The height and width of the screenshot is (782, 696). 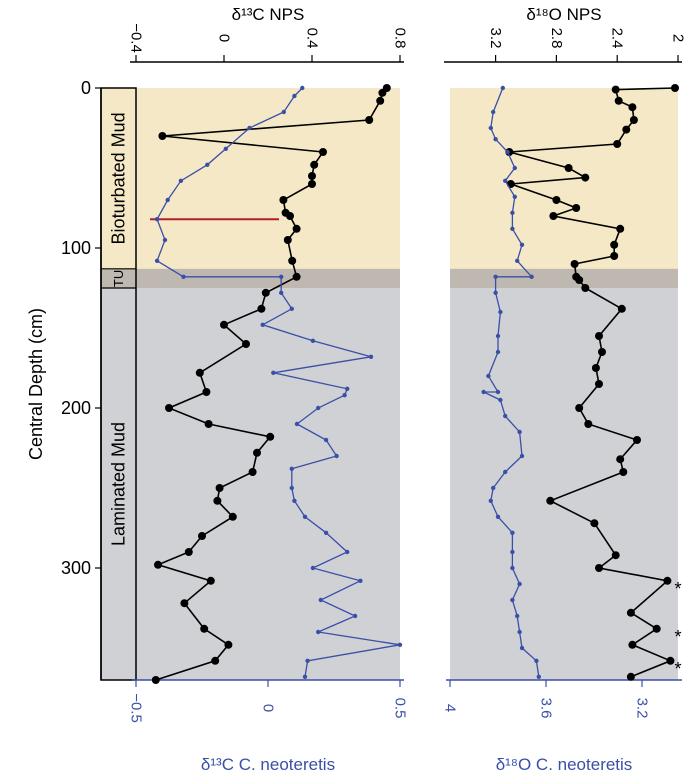 What do you see at coordinates (556, 38) in the screenshot?
I see `top-tick-label: 2.8` at bounding box center [556, 38].